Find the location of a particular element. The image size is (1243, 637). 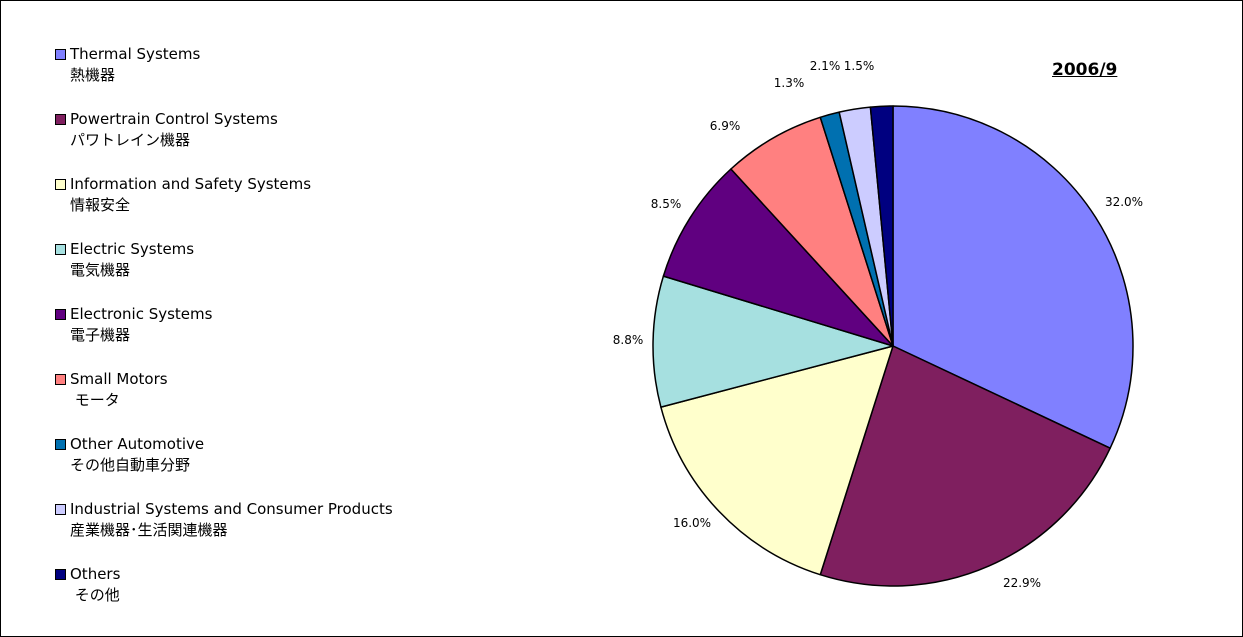

legend-label-ja: その他 is located at coordinates (95, 595).